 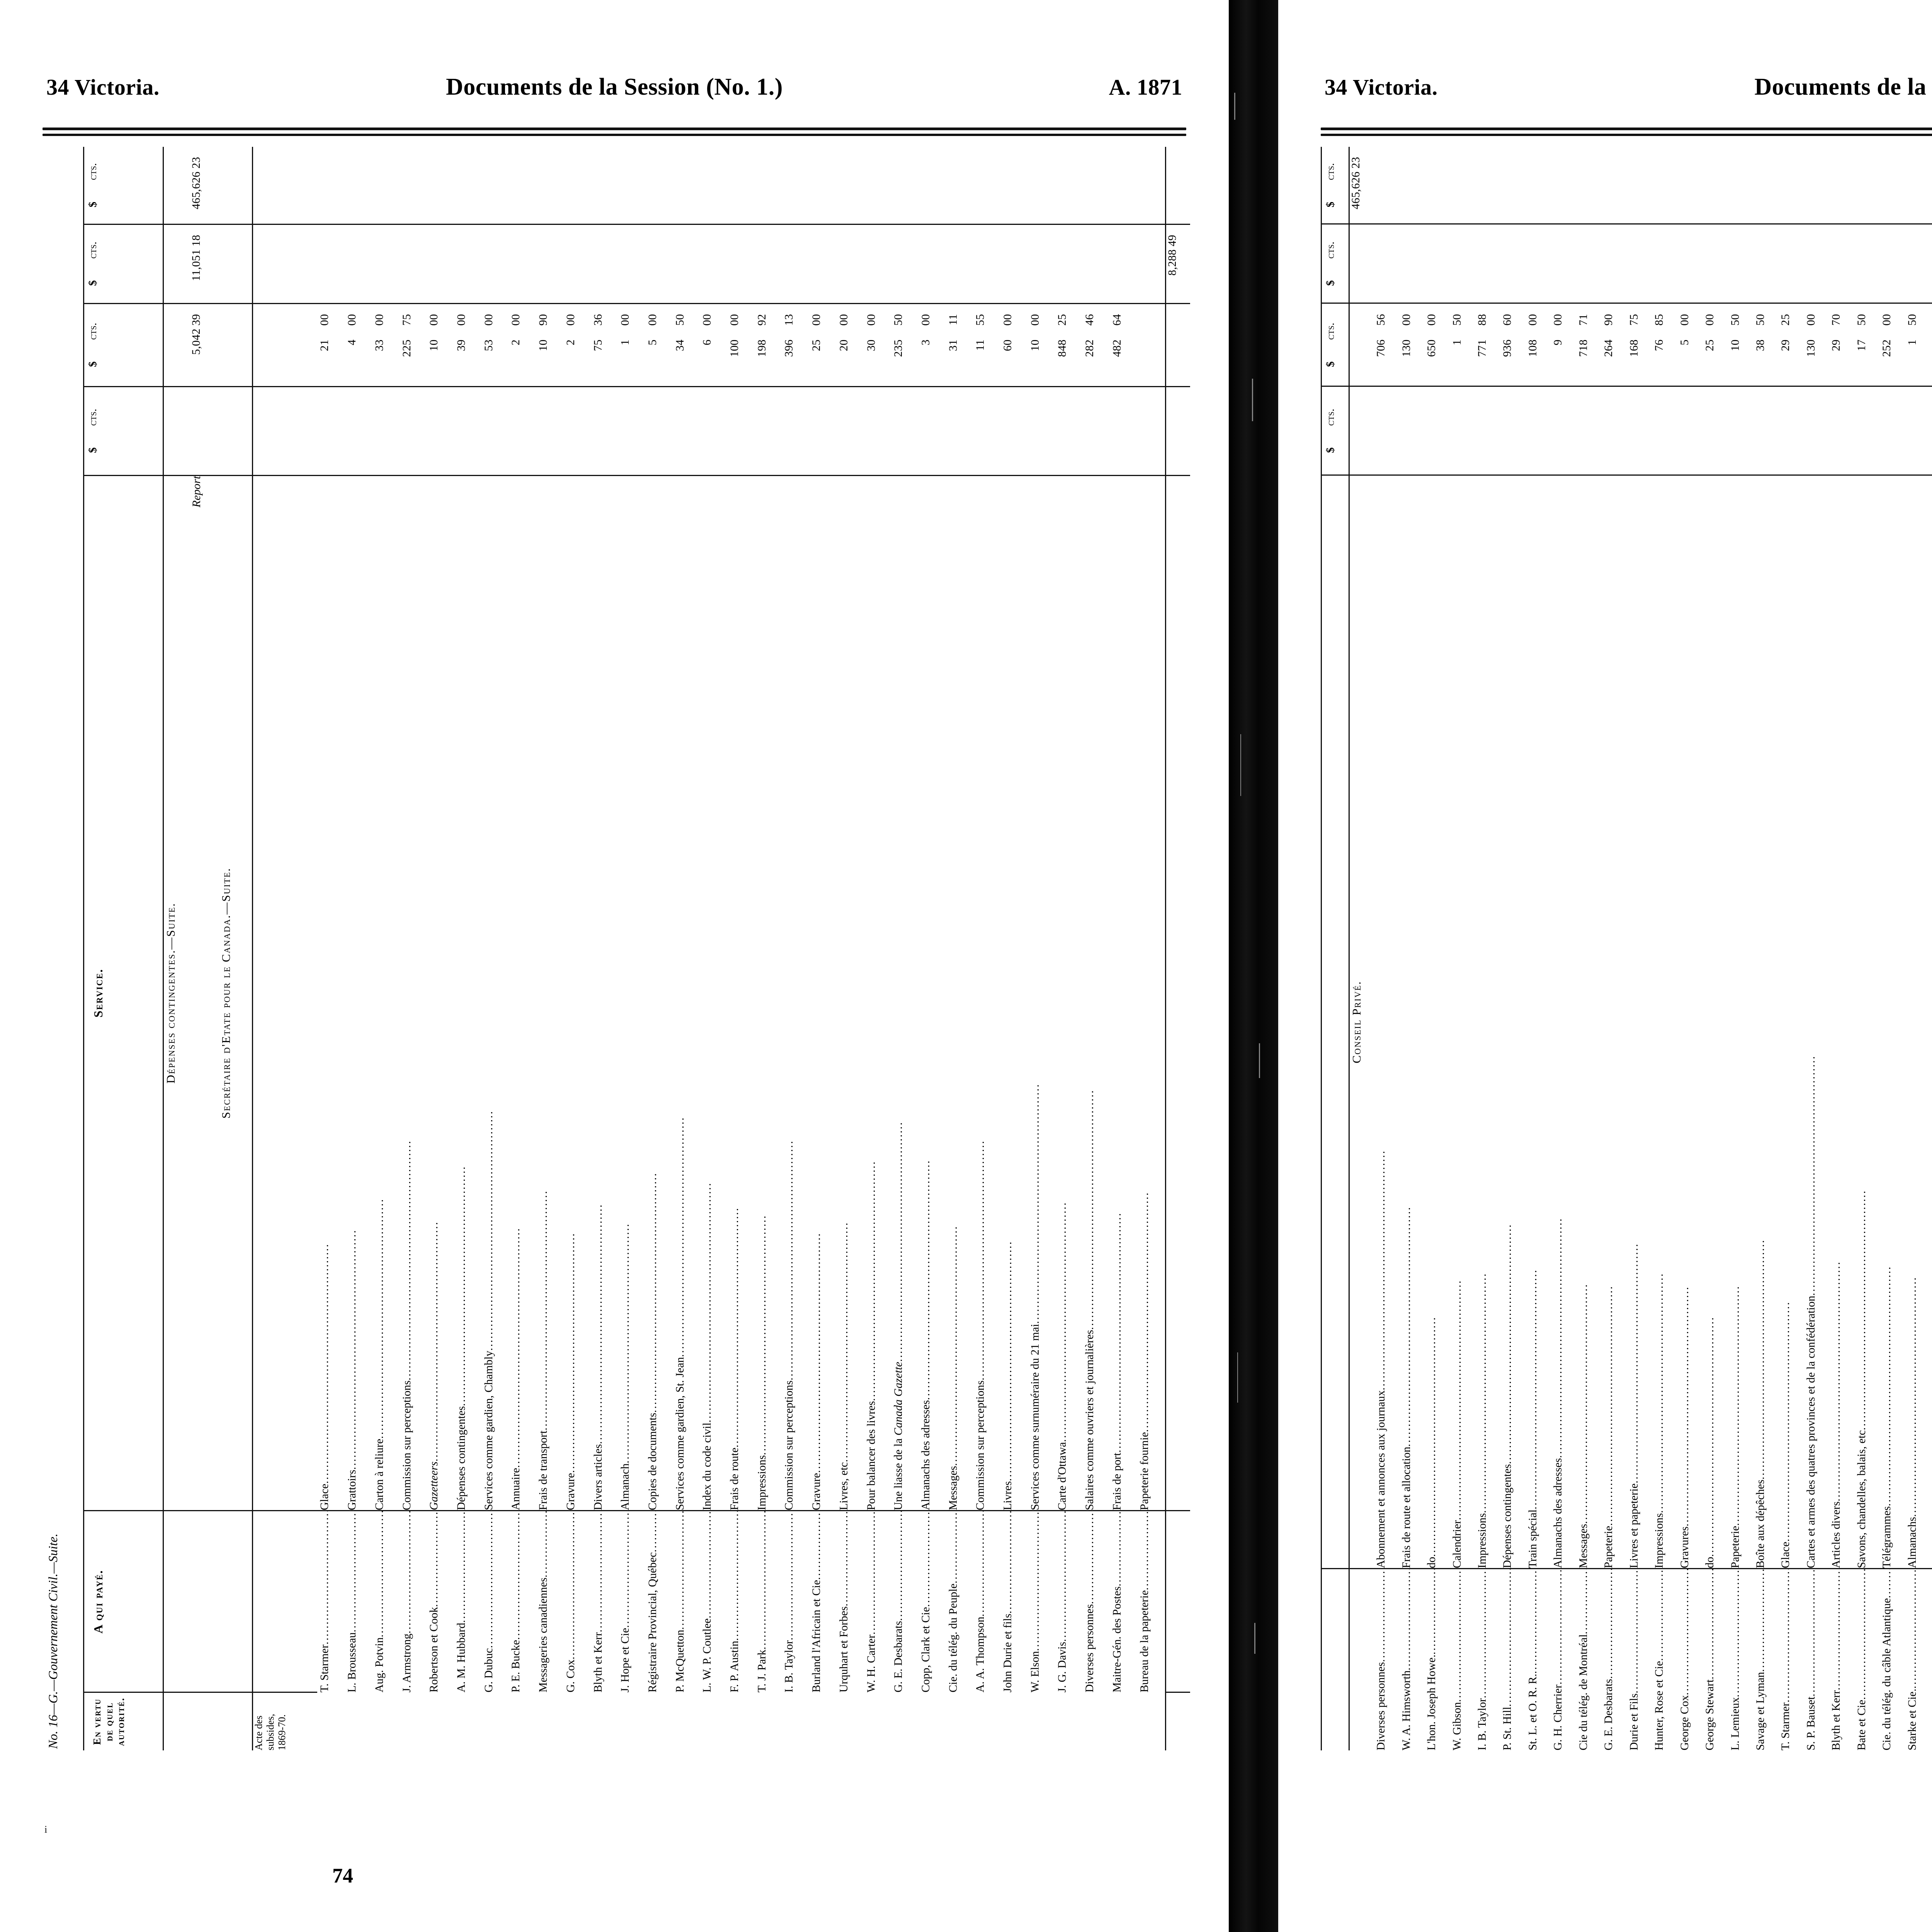 What do you see at coordinates (1123, 345) in the screenshot?
I see `cell-amount: 482 64` at bounding box center [1123, 345].